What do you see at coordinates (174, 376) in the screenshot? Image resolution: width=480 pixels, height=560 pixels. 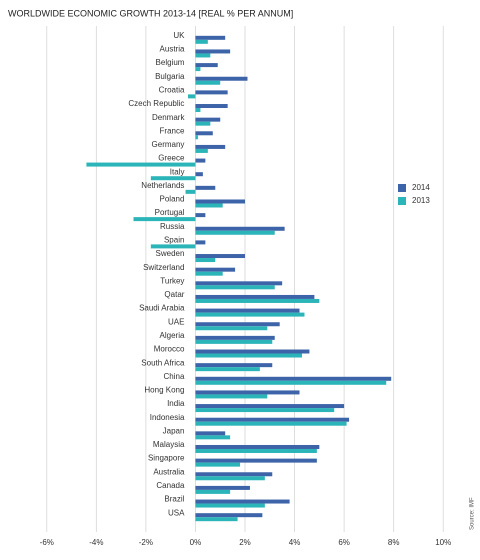 I see `y-tick-label: China` at bounding box center [174, 376].